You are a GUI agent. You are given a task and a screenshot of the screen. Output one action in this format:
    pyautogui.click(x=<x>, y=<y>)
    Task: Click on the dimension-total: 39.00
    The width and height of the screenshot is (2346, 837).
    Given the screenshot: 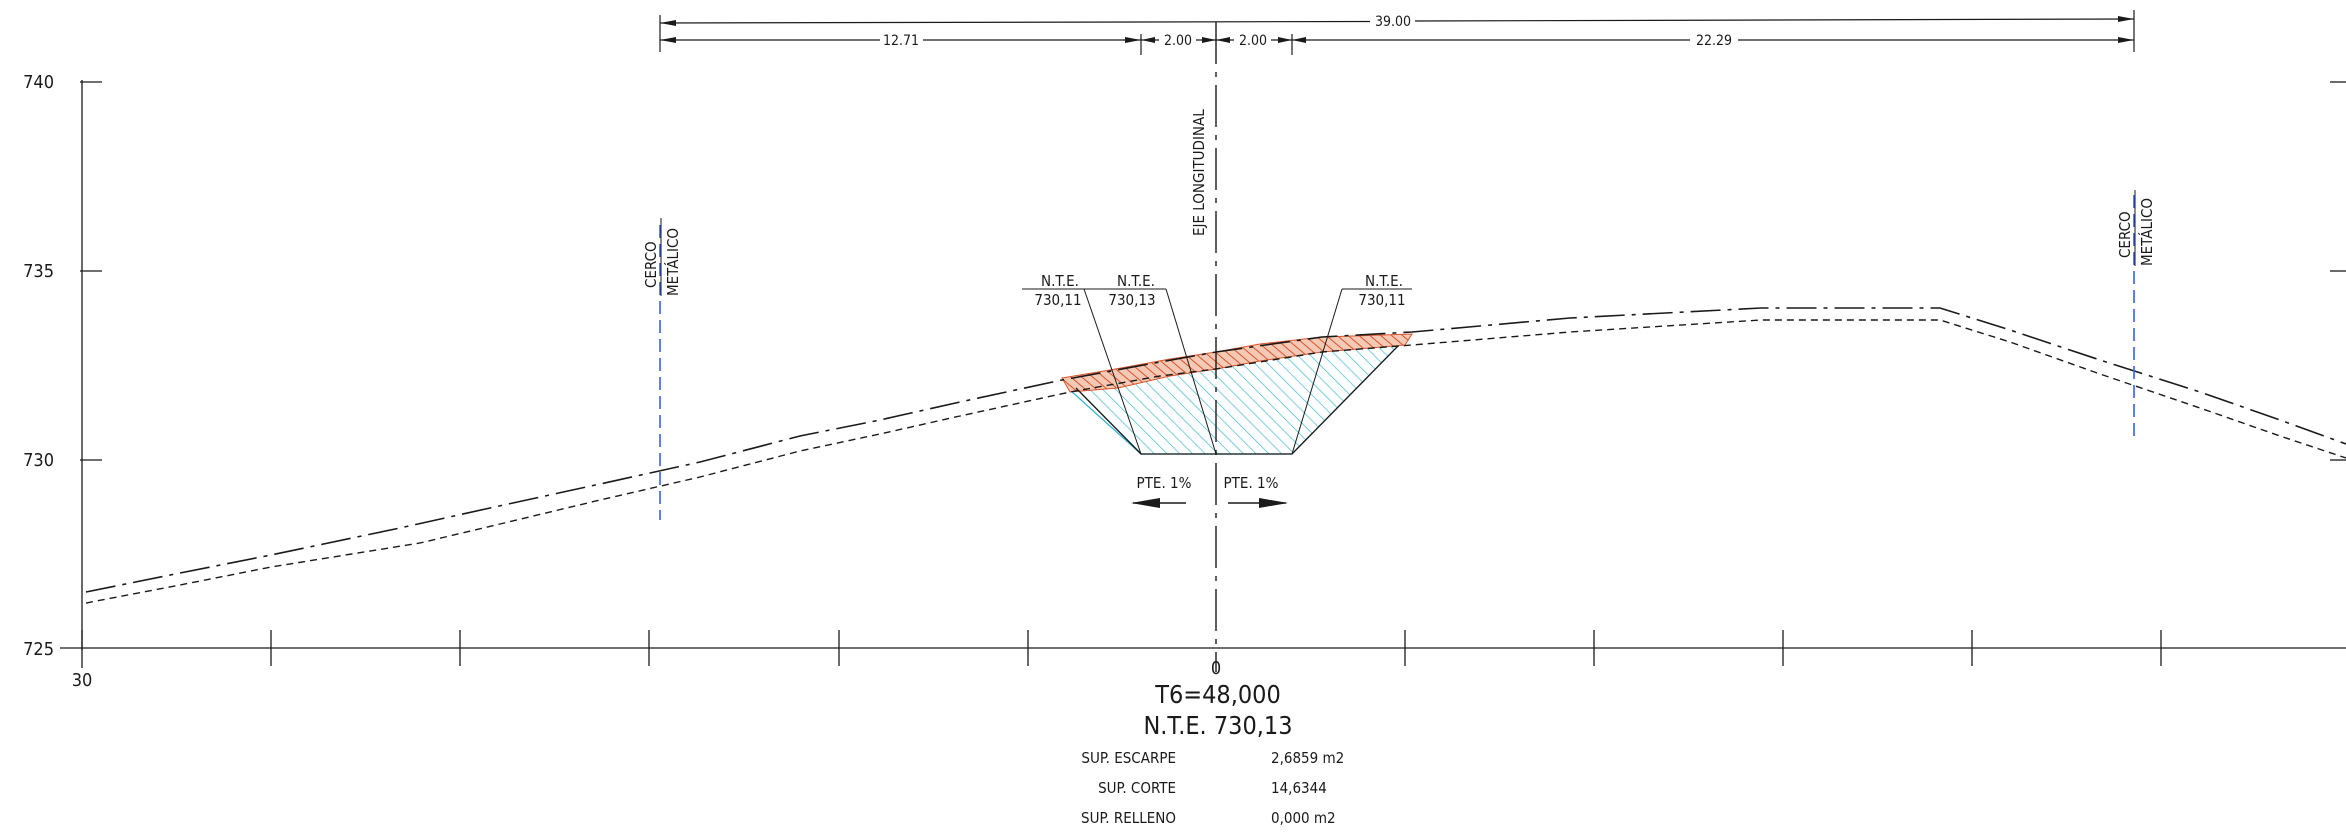 What is the action you would take?
    pyautogui.click(x=1393, y=22)
    